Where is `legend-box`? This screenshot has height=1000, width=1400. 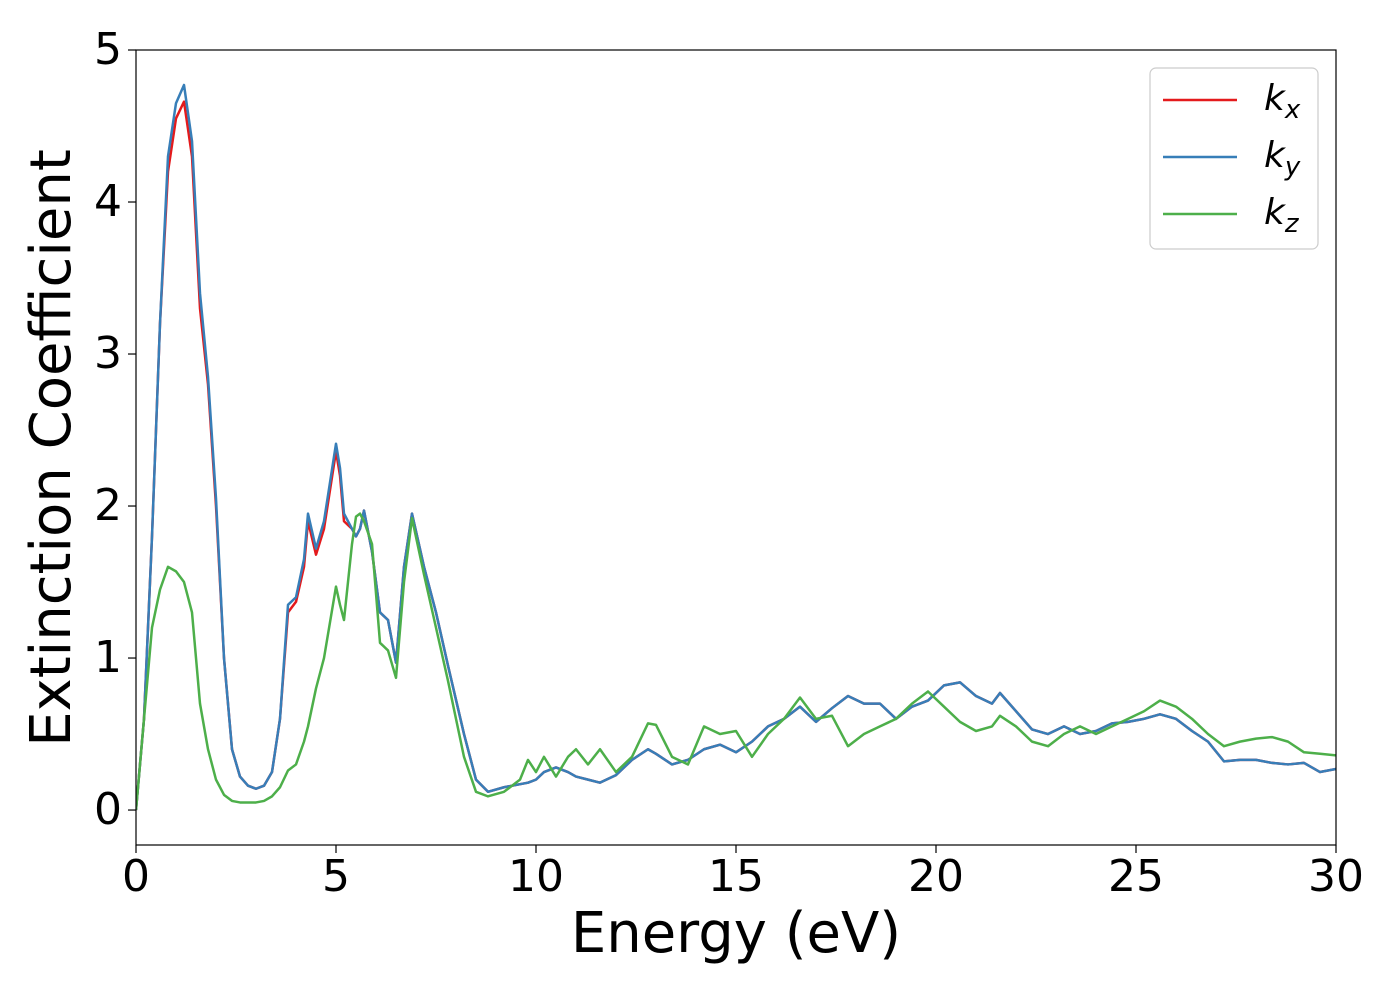
legend-box is located at coordinates (1234, 158).